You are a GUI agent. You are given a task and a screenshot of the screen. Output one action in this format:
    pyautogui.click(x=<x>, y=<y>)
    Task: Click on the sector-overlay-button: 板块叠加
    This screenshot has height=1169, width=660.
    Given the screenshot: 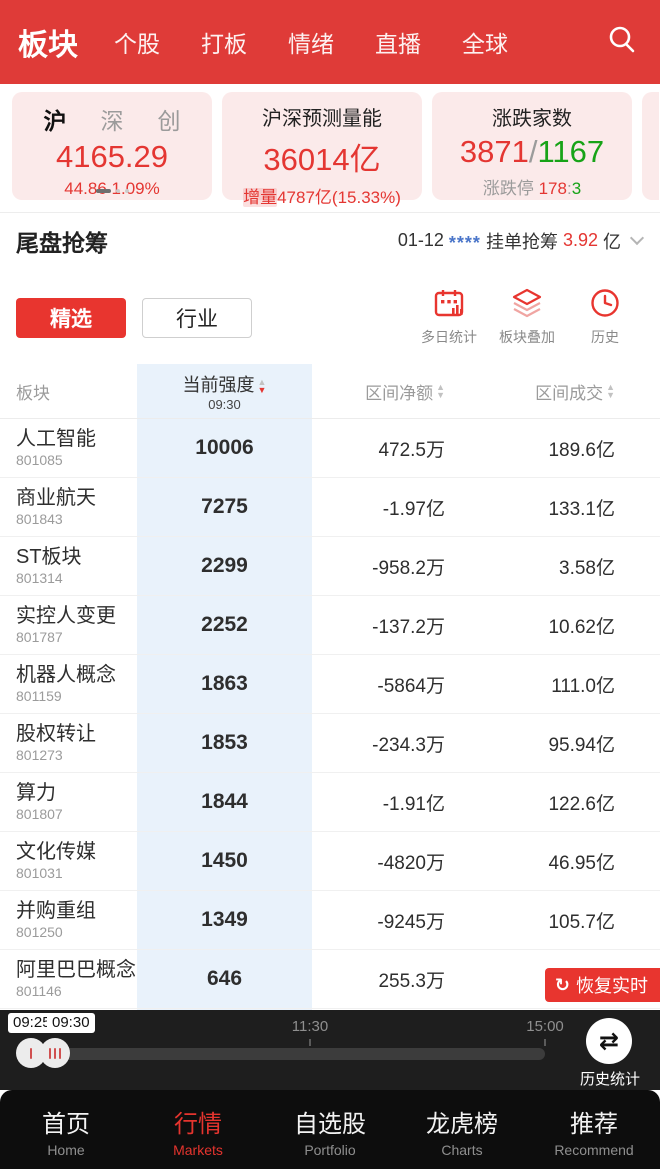 What is the action you would take?
    pyautogui.click(x=527, y=317)
    